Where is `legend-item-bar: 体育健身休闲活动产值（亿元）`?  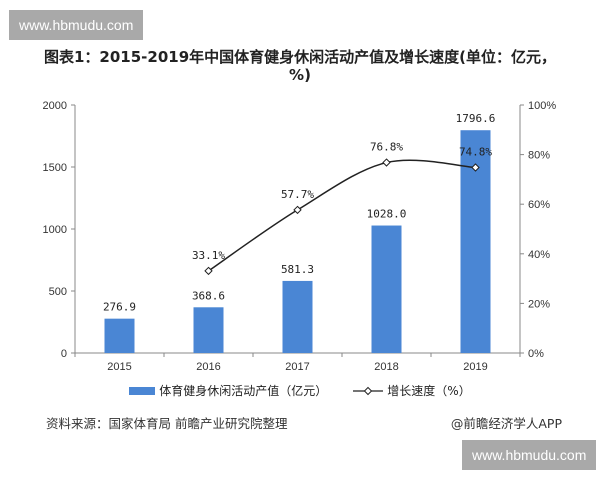
legend-item-bar: 体育健身休闲活动产值（亿元） is located at coordinates (228, 390).